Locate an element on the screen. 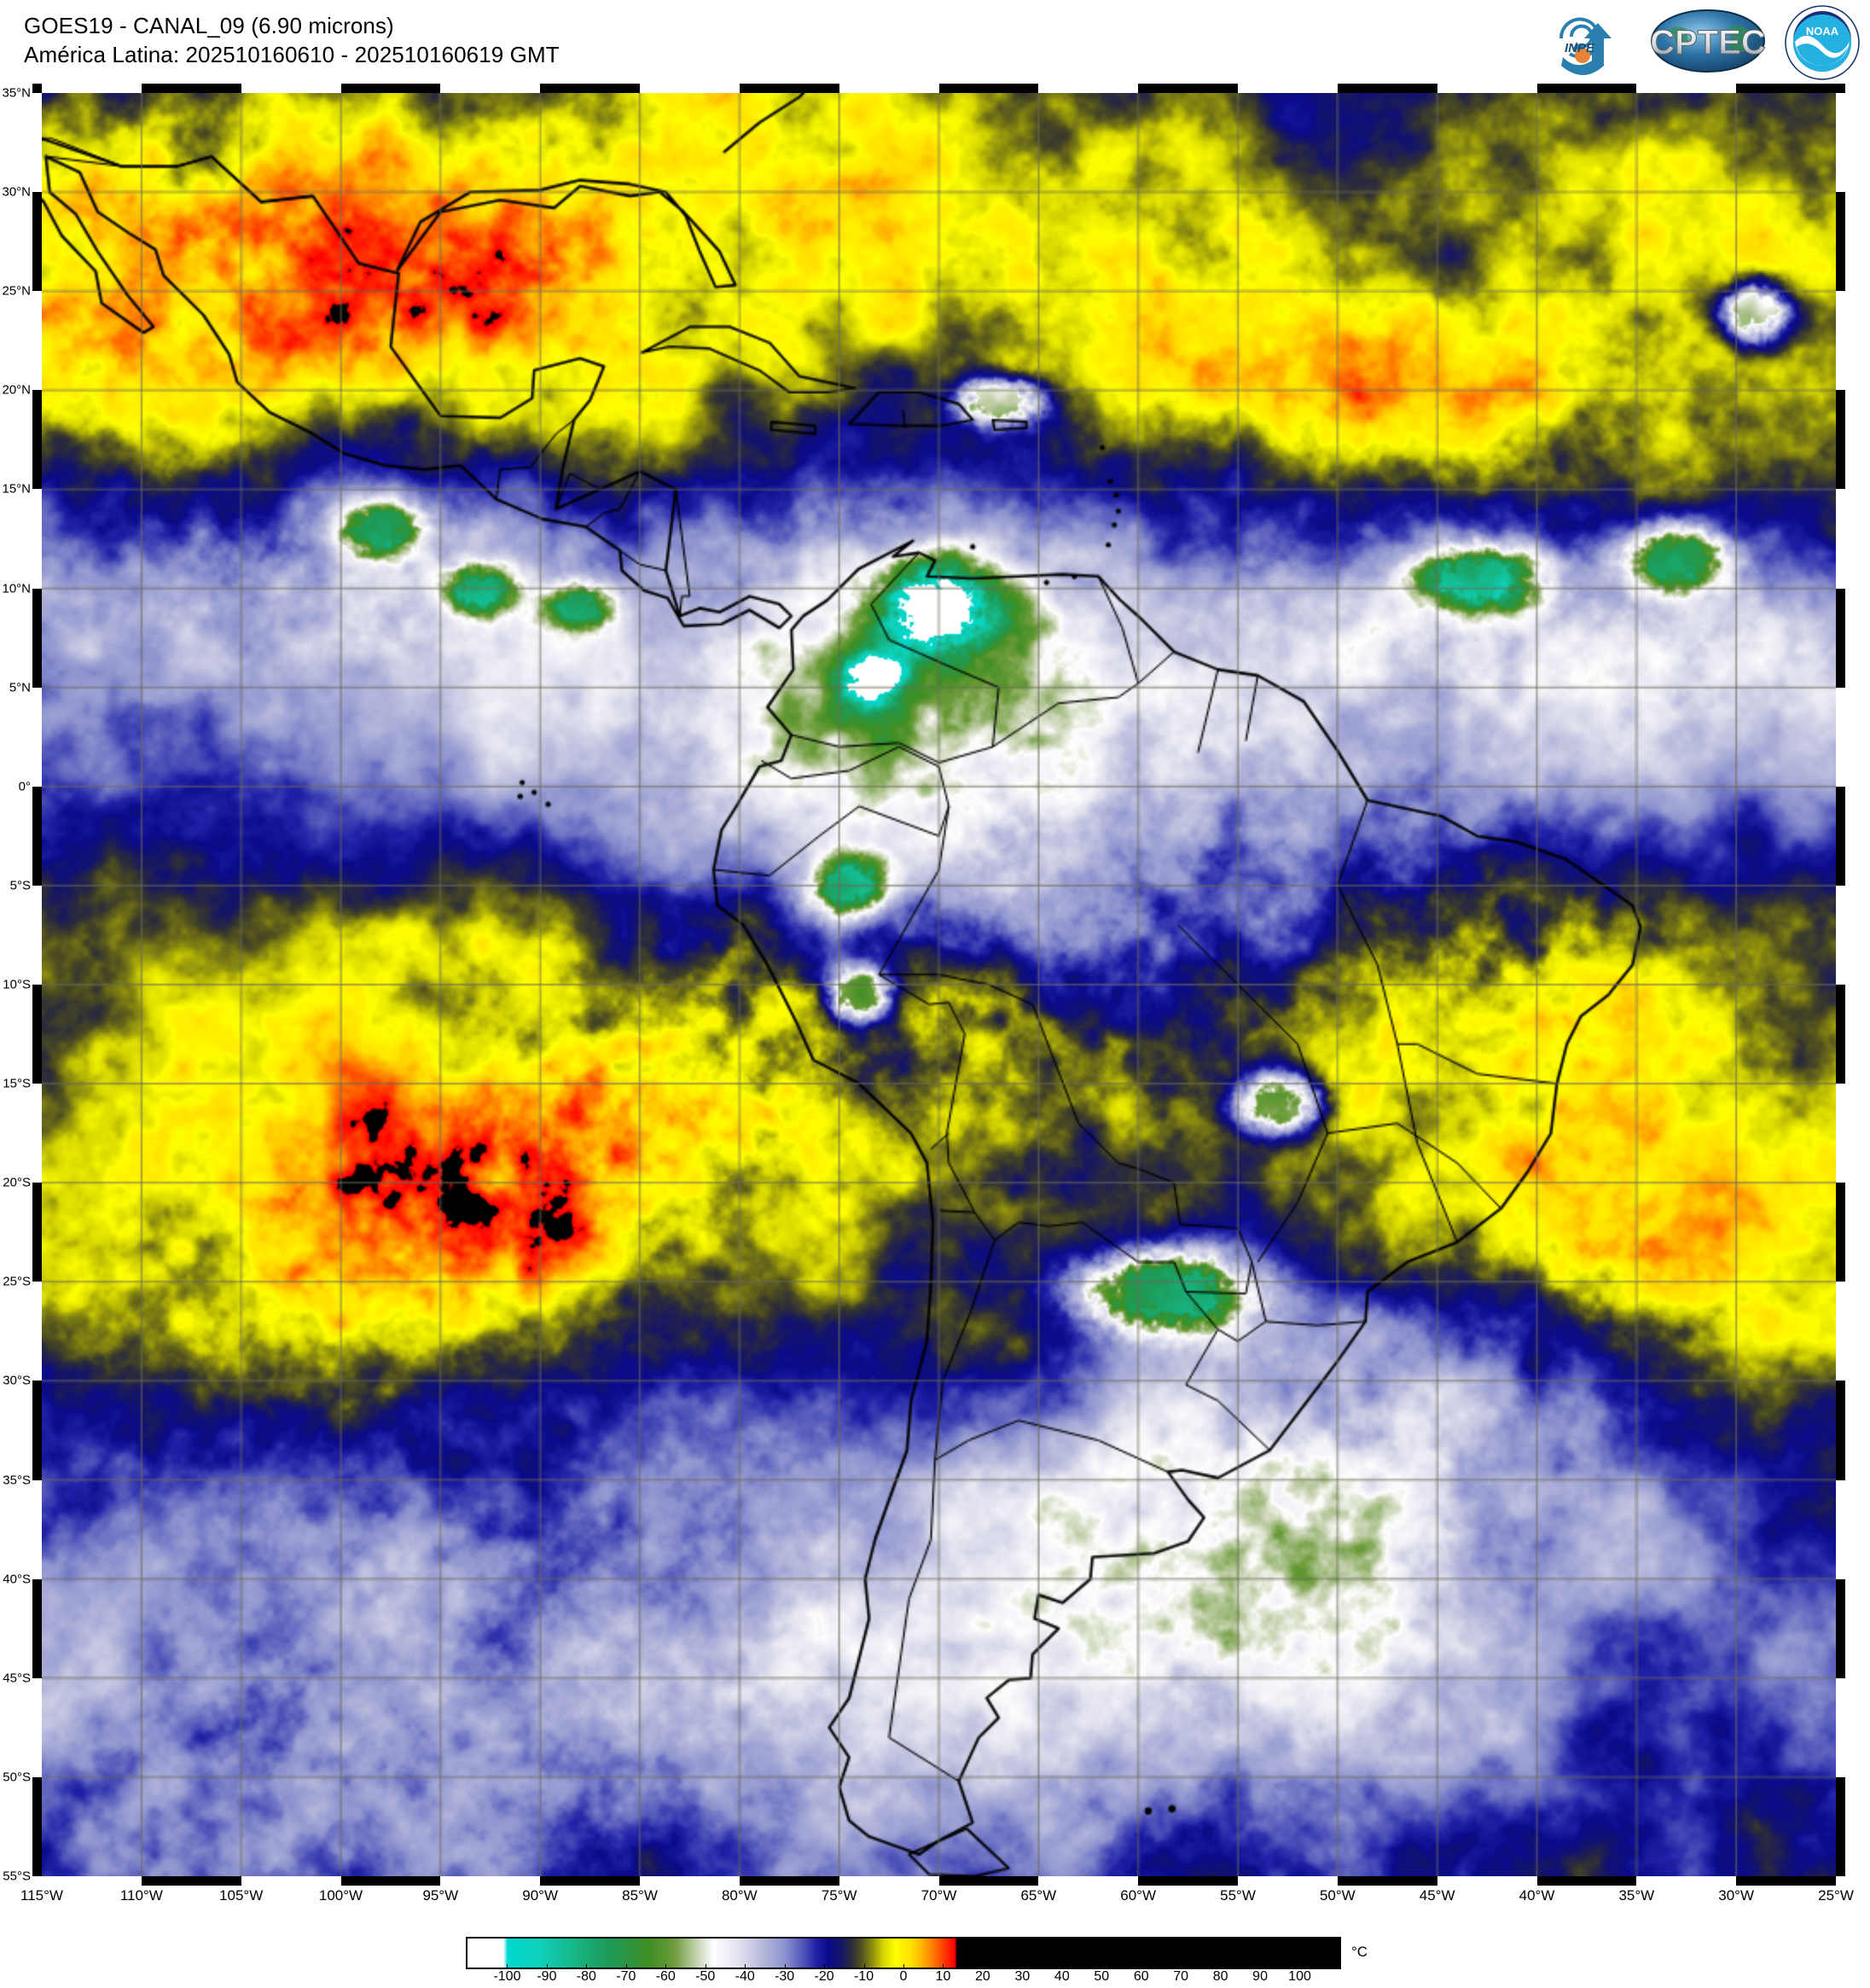 Image resolution: width=1870 pixels, height=1988 pixels. colorbar-tick: -10 is located at coordinates (863, 1976).